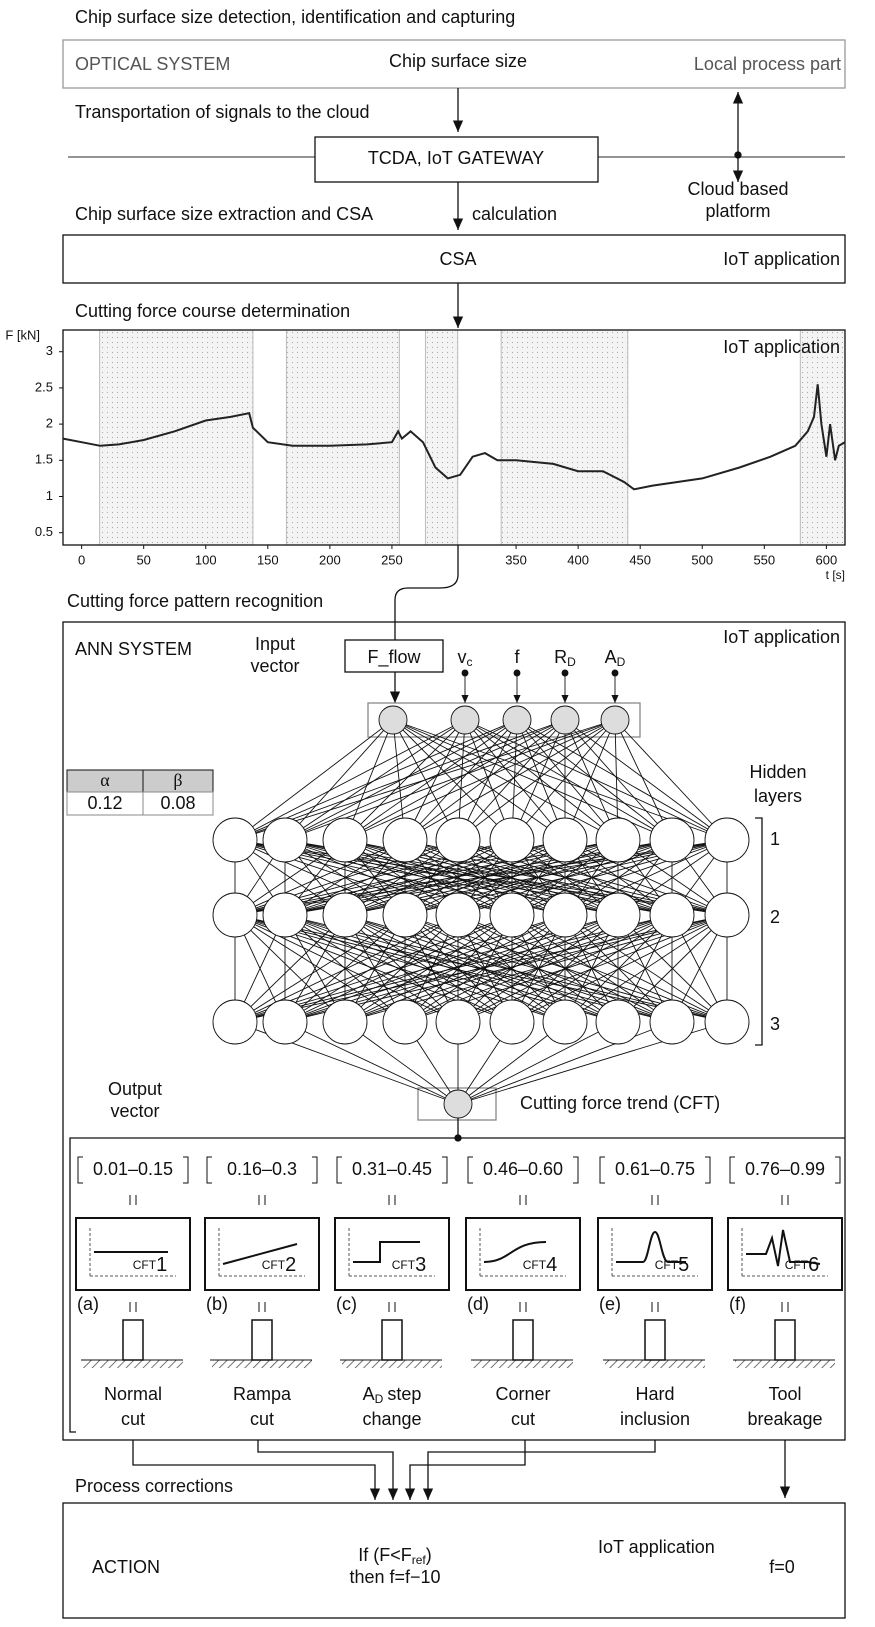 This screenshot has height=1627, width=875. What do you see at coordinates (133, 1394) in the screenshot?
I see `class-name: Normal` at bounding box center [133, 1394].